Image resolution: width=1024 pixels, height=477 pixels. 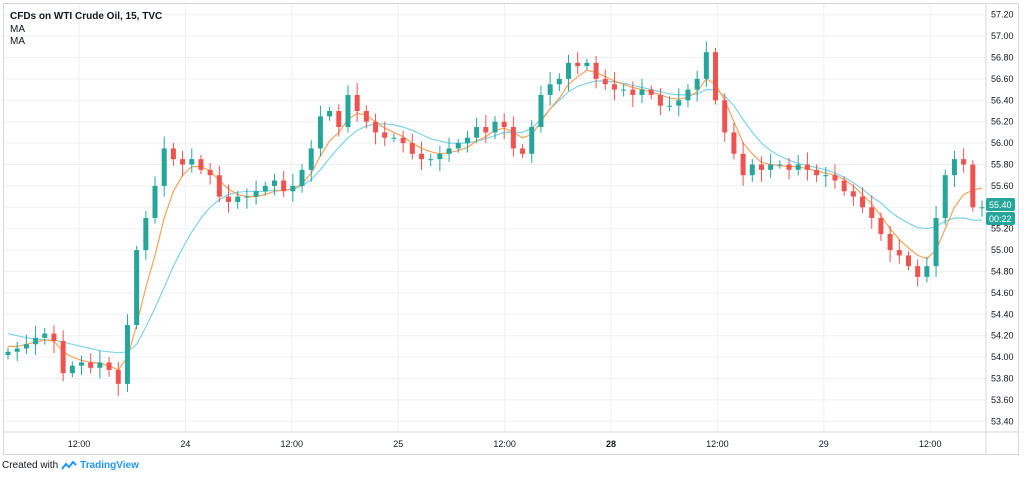 What do you see at coordinates (1000, 218) in the screenshot?
I see `countdown-label-bg` at bounding box center [1000, 218].